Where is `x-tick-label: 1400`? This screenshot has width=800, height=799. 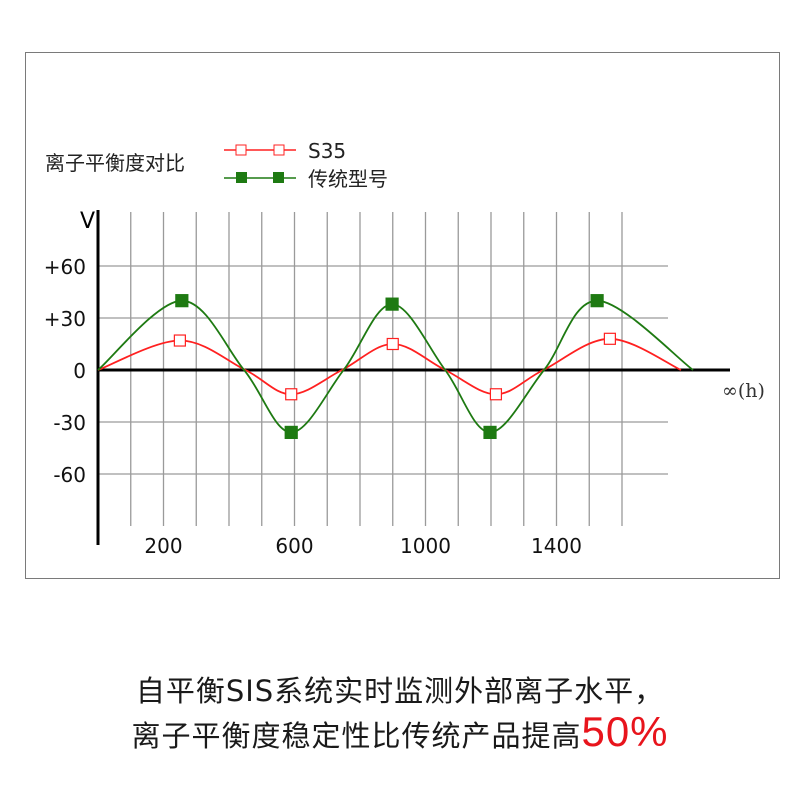
x-tick-label: 1400 is located at coordinates (556, 546).